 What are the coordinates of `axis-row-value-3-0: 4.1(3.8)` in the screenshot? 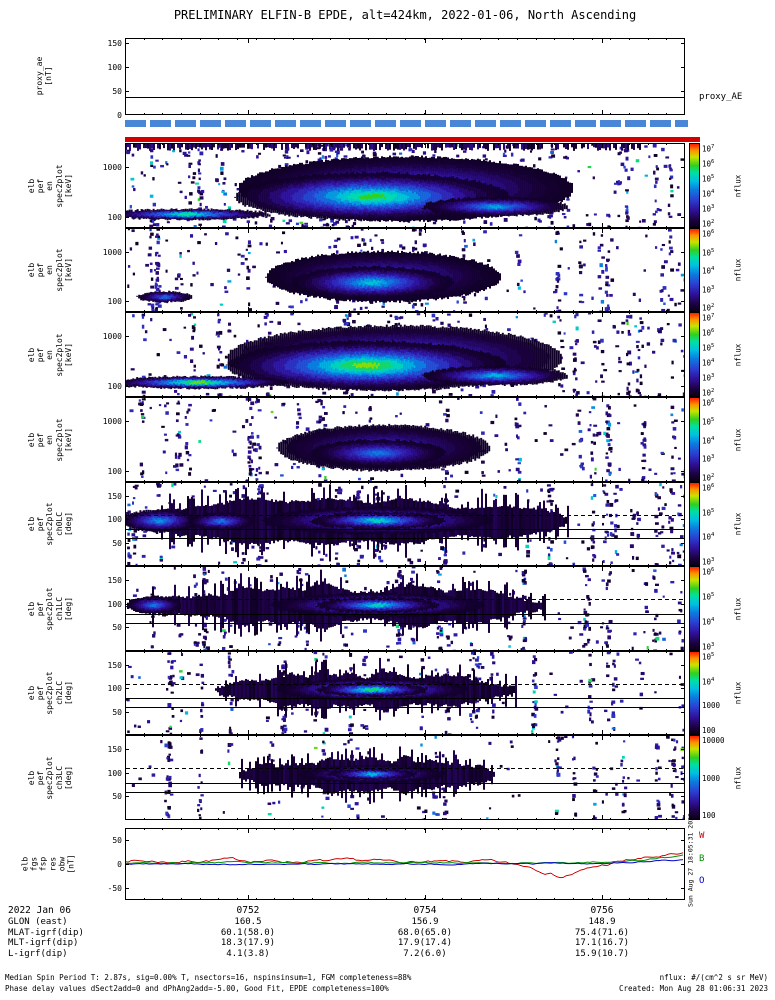 It's located at (248, 953).